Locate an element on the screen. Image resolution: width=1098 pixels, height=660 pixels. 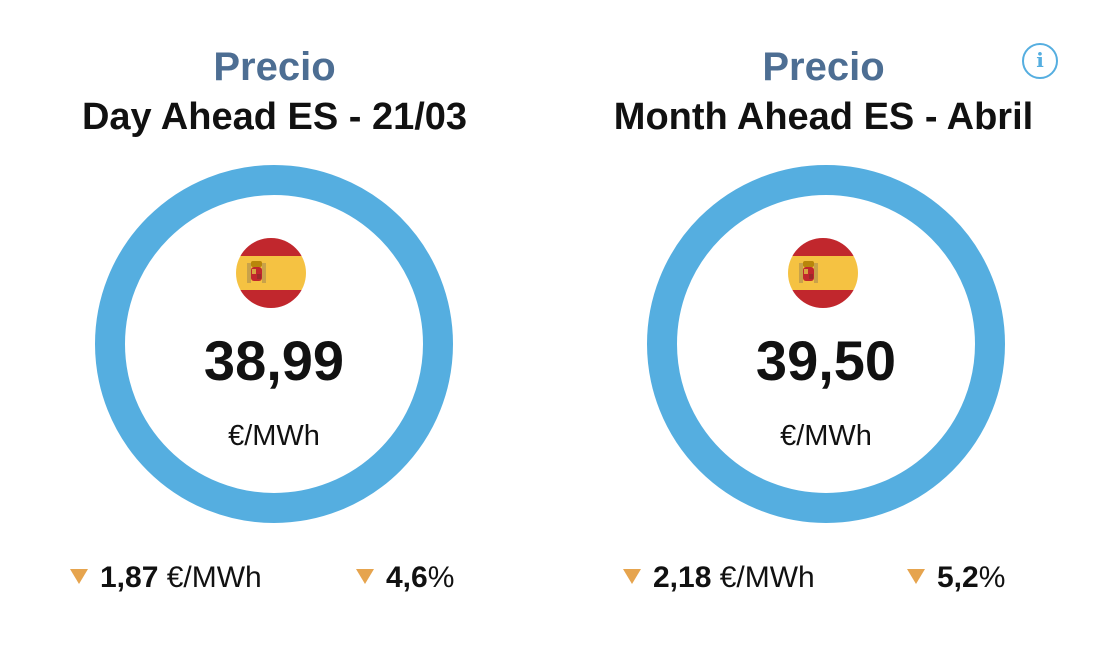
change-absolute: 1,87 €/MWh is located at coordinates (166, 578).